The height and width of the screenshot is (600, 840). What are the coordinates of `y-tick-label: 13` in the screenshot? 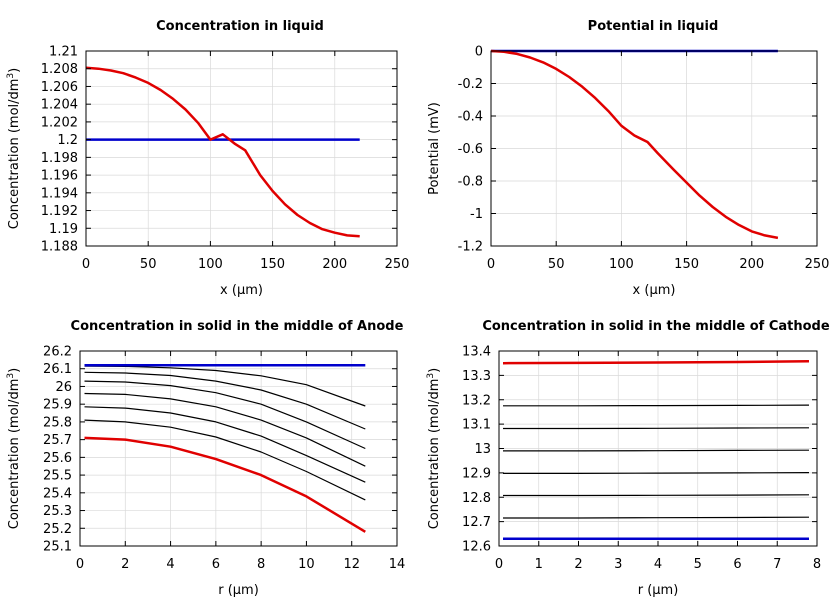 It's located at (482, 449).